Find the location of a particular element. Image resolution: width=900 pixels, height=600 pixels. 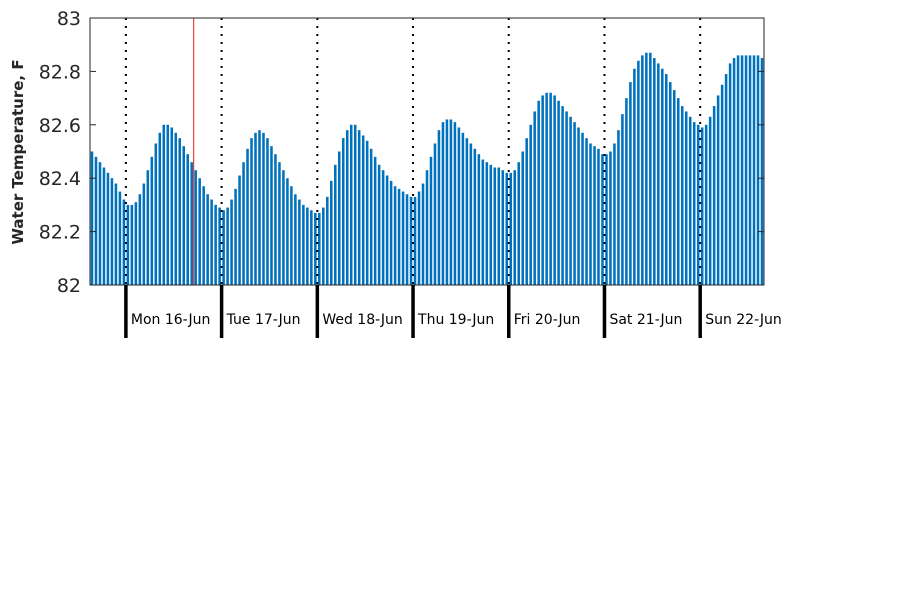

y-tick-label: 83 is located at coordinates (69, 19).